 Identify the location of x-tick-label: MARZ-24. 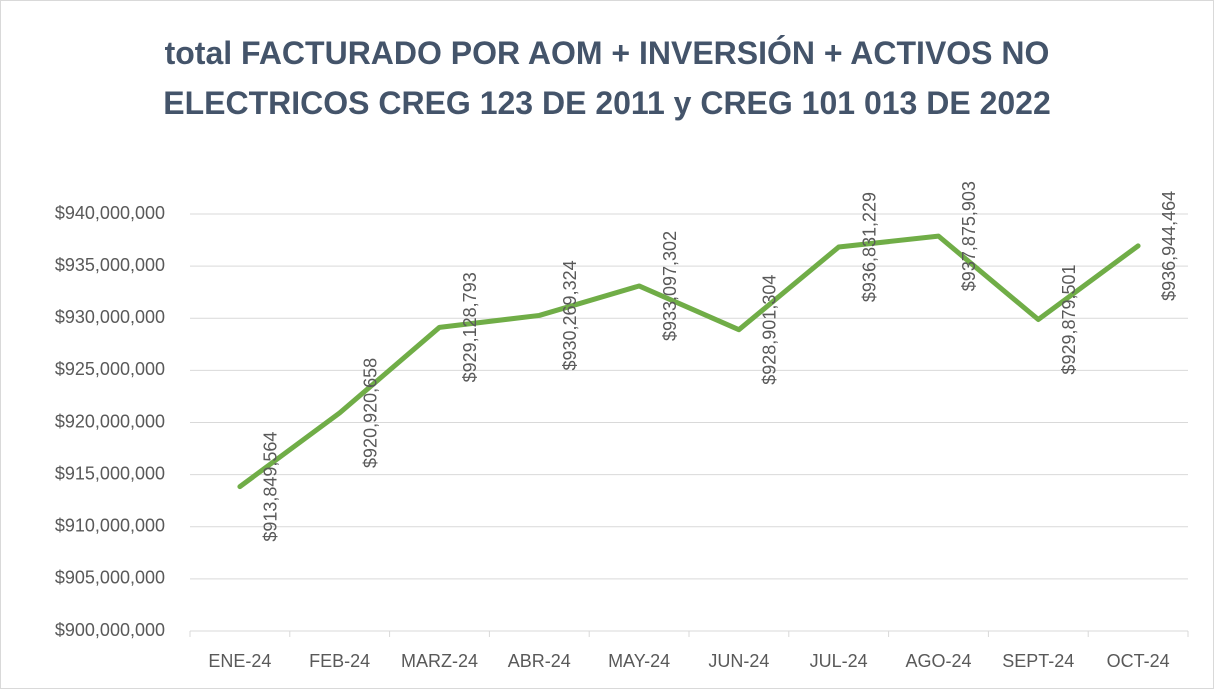
(439, 661).